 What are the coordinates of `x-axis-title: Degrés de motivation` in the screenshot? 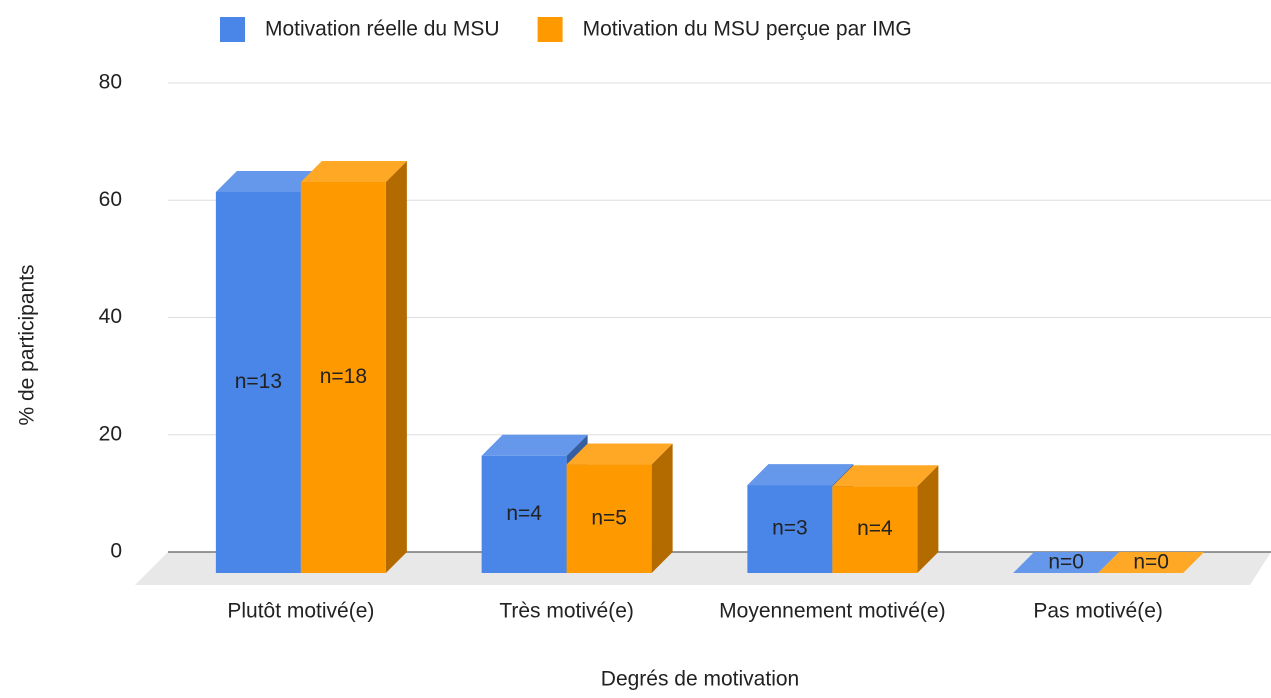 It's located at (700, 679).